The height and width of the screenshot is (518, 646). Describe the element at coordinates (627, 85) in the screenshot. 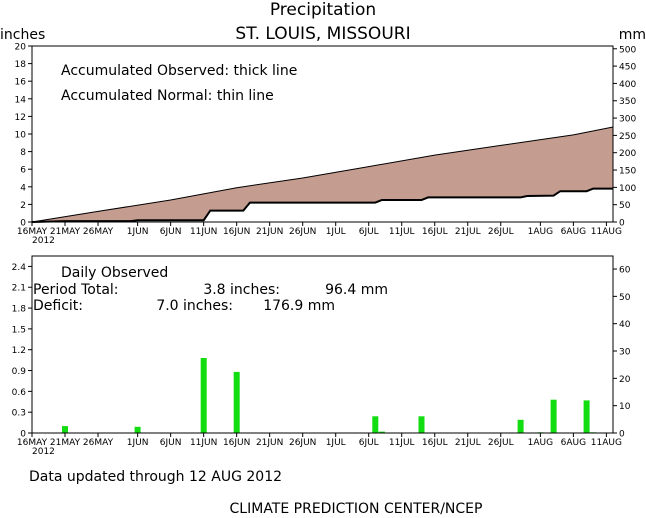

I see `y2-tick-label: 400` at that location.